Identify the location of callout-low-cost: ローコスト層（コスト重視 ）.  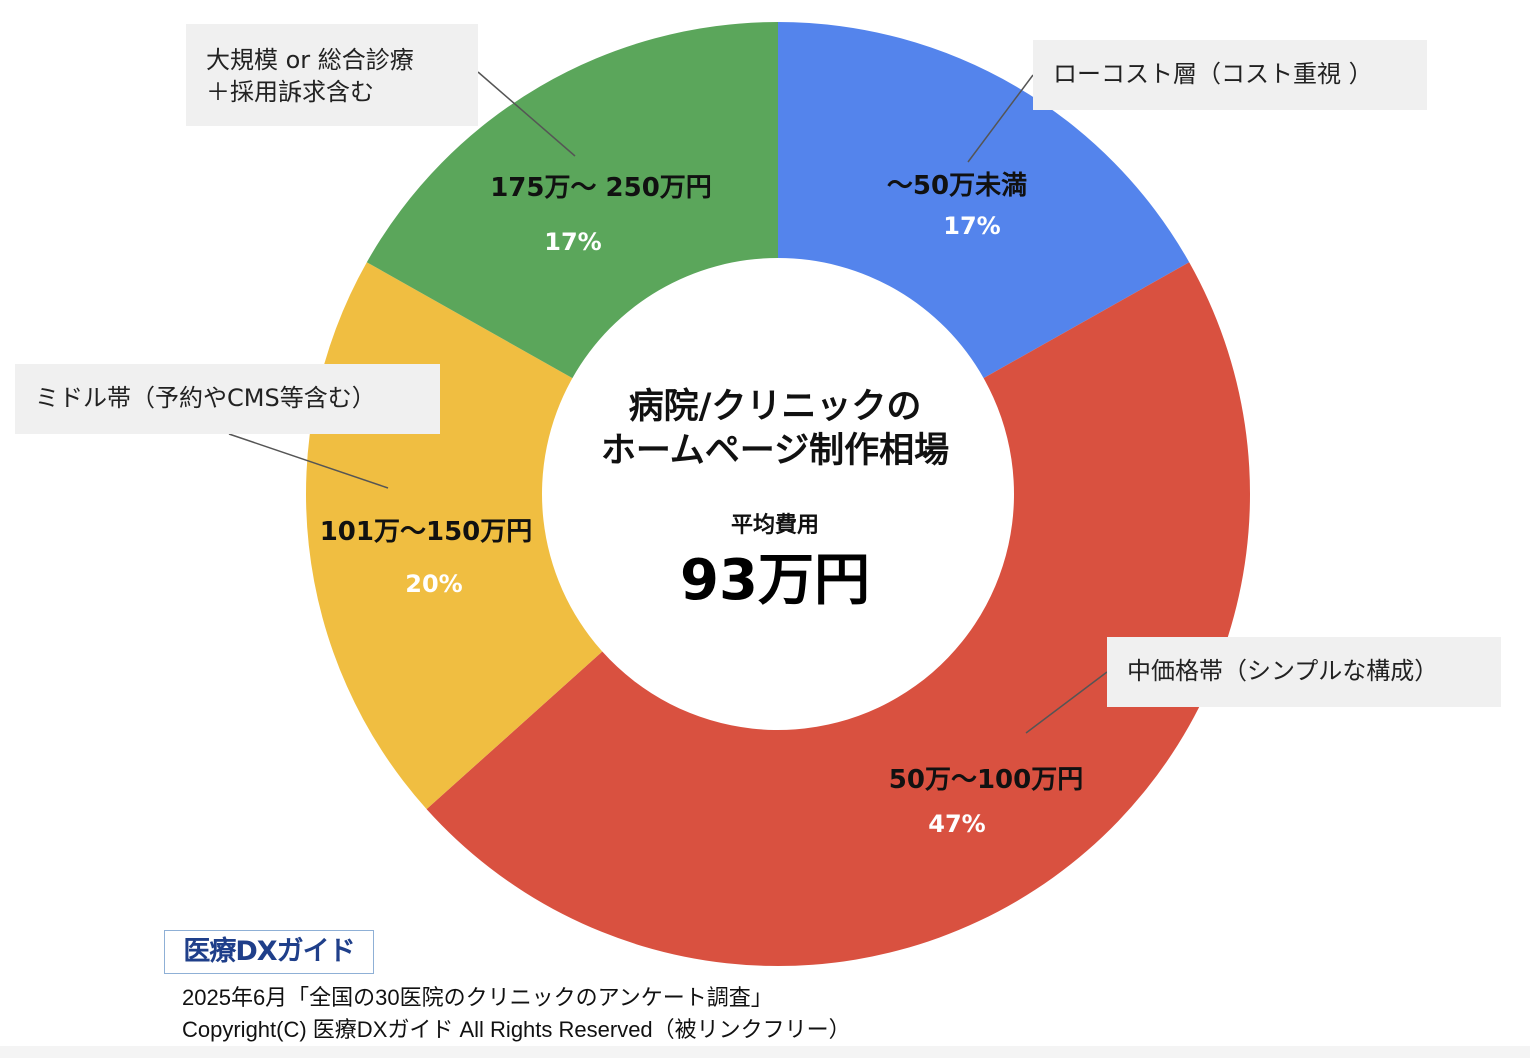
(1230, 75).